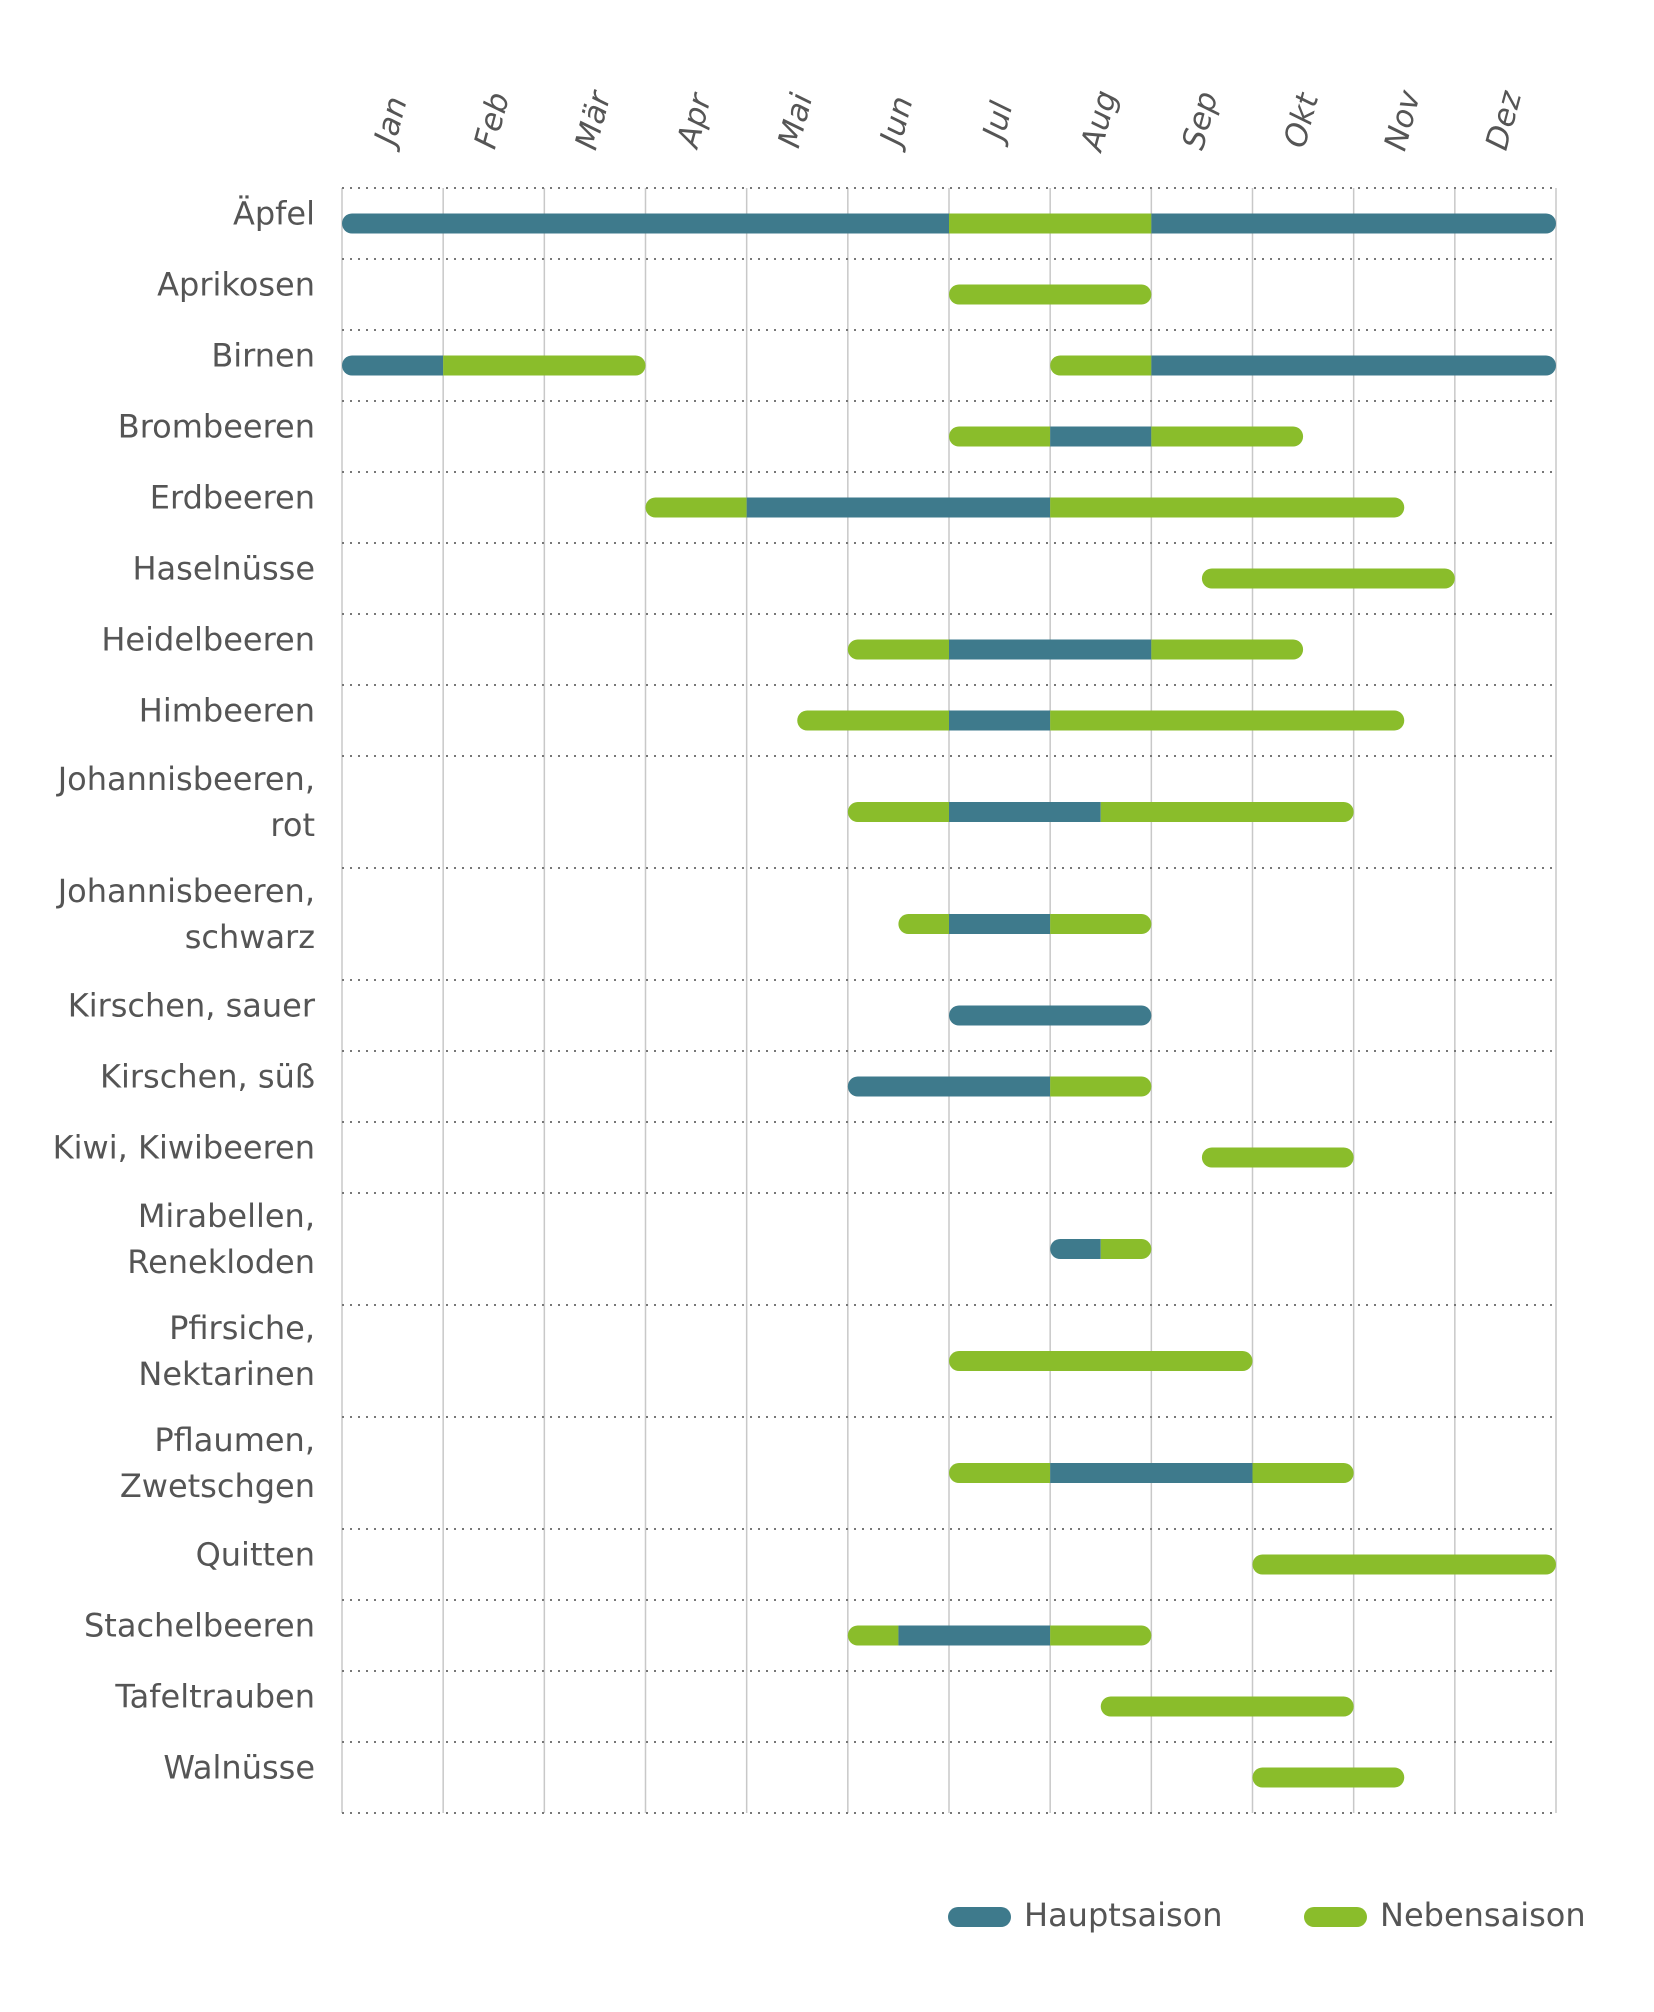  Describe the element at coordinates (255, 1555) in the screenshot. I see `row-label: Quitten` at that location.